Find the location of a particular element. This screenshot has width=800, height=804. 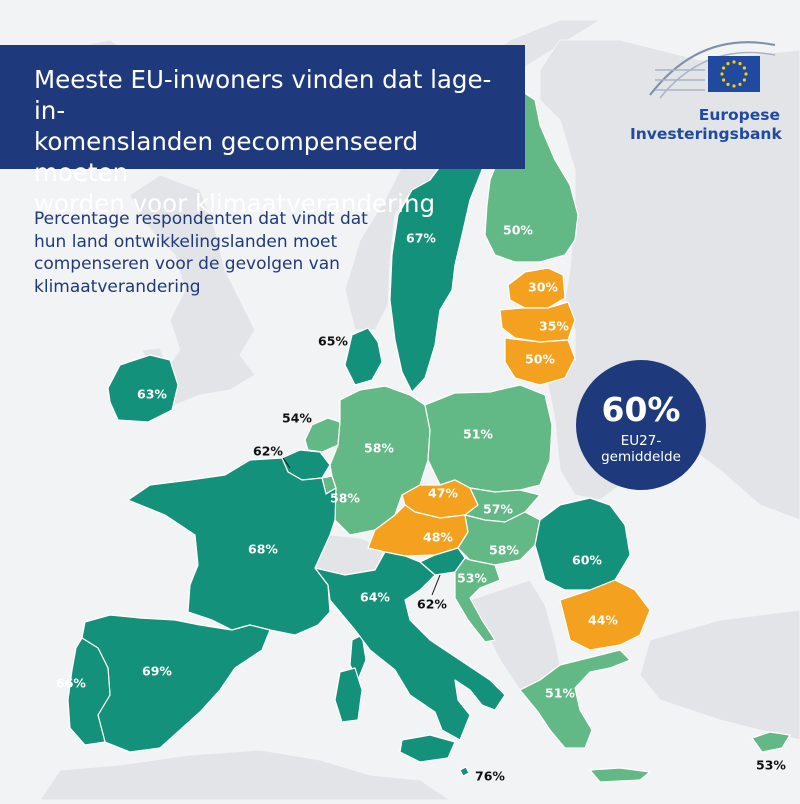

country-cyprus is located at coordinates (771, 742).